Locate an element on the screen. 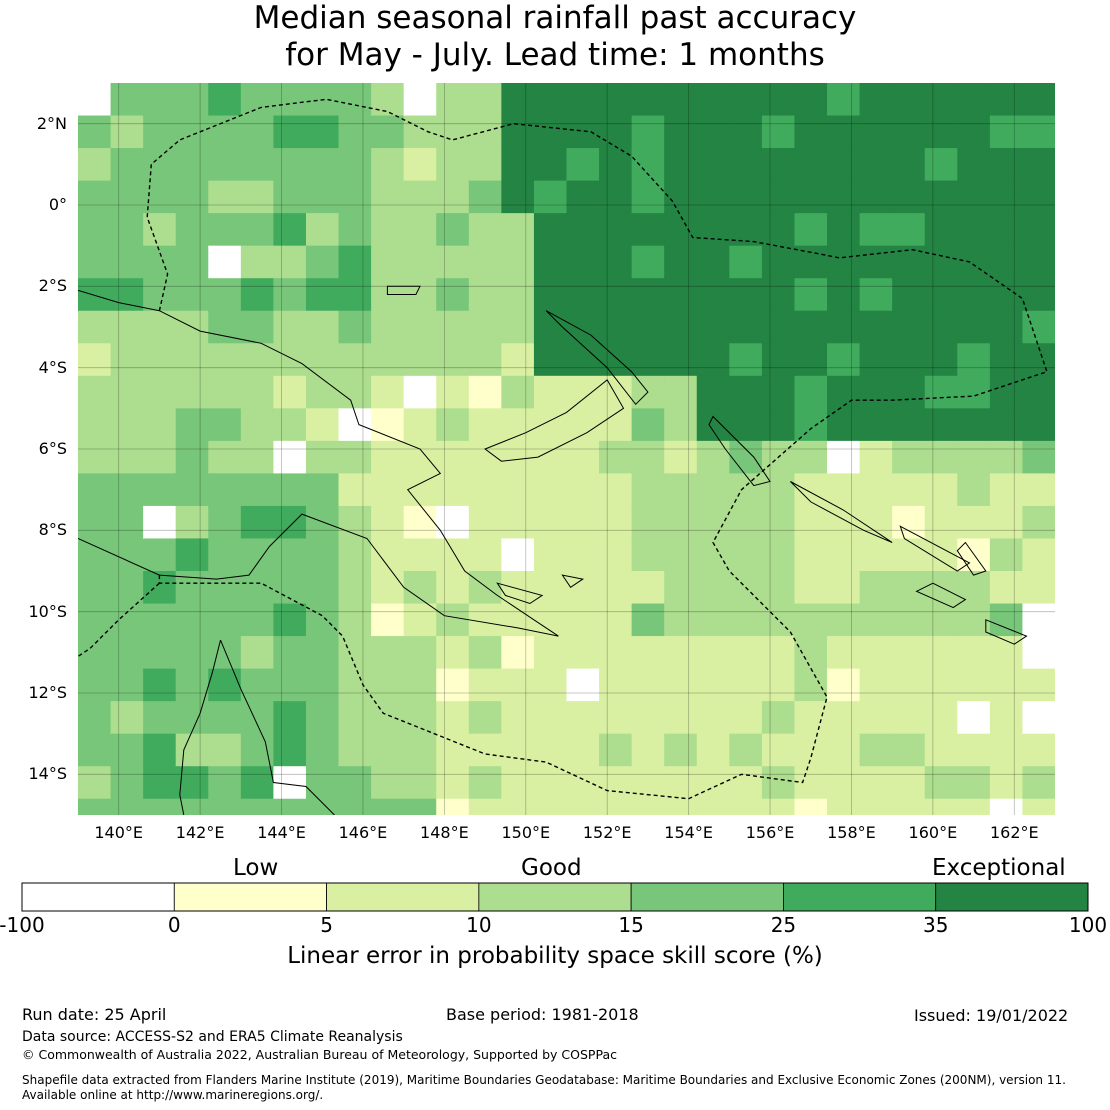 The image size is (1110, 1110). lon-tick-label: 162°E is located at coordinates (1014, 832).